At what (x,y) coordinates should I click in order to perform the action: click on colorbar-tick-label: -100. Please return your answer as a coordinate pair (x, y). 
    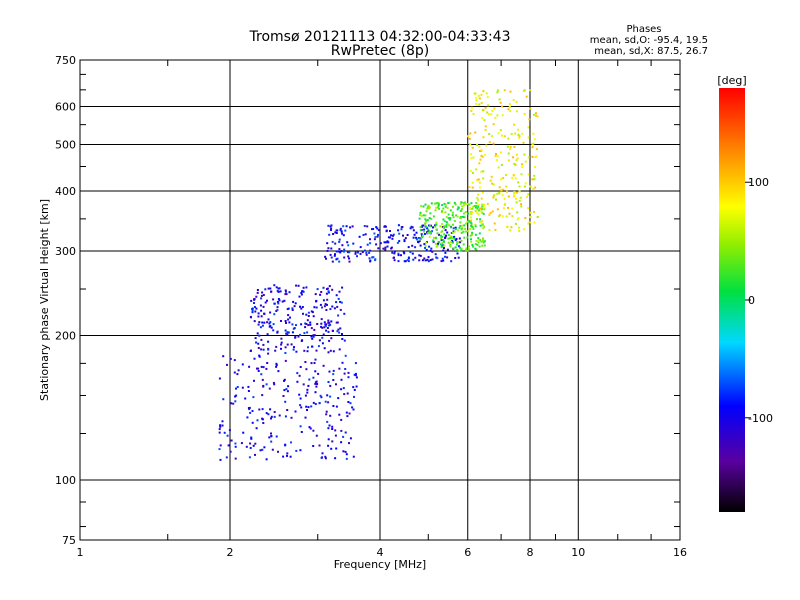
    Looking at the image, I should click on (760, 418).